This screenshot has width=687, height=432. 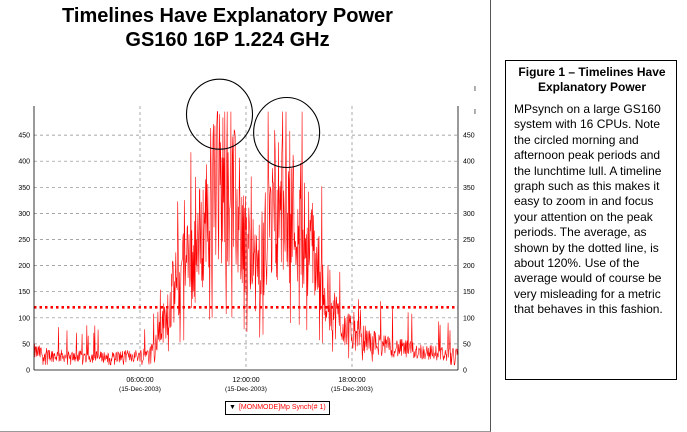 I want to click on y-tick-label: 0, so click(x=28, y=371).